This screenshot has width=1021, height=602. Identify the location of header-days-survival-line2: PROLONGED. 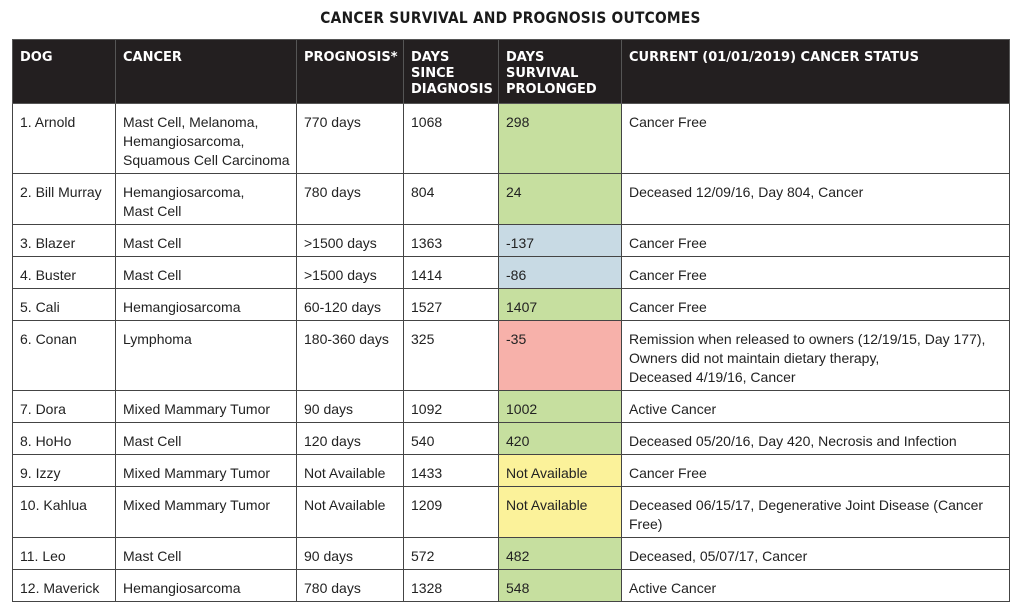
(551, 89).